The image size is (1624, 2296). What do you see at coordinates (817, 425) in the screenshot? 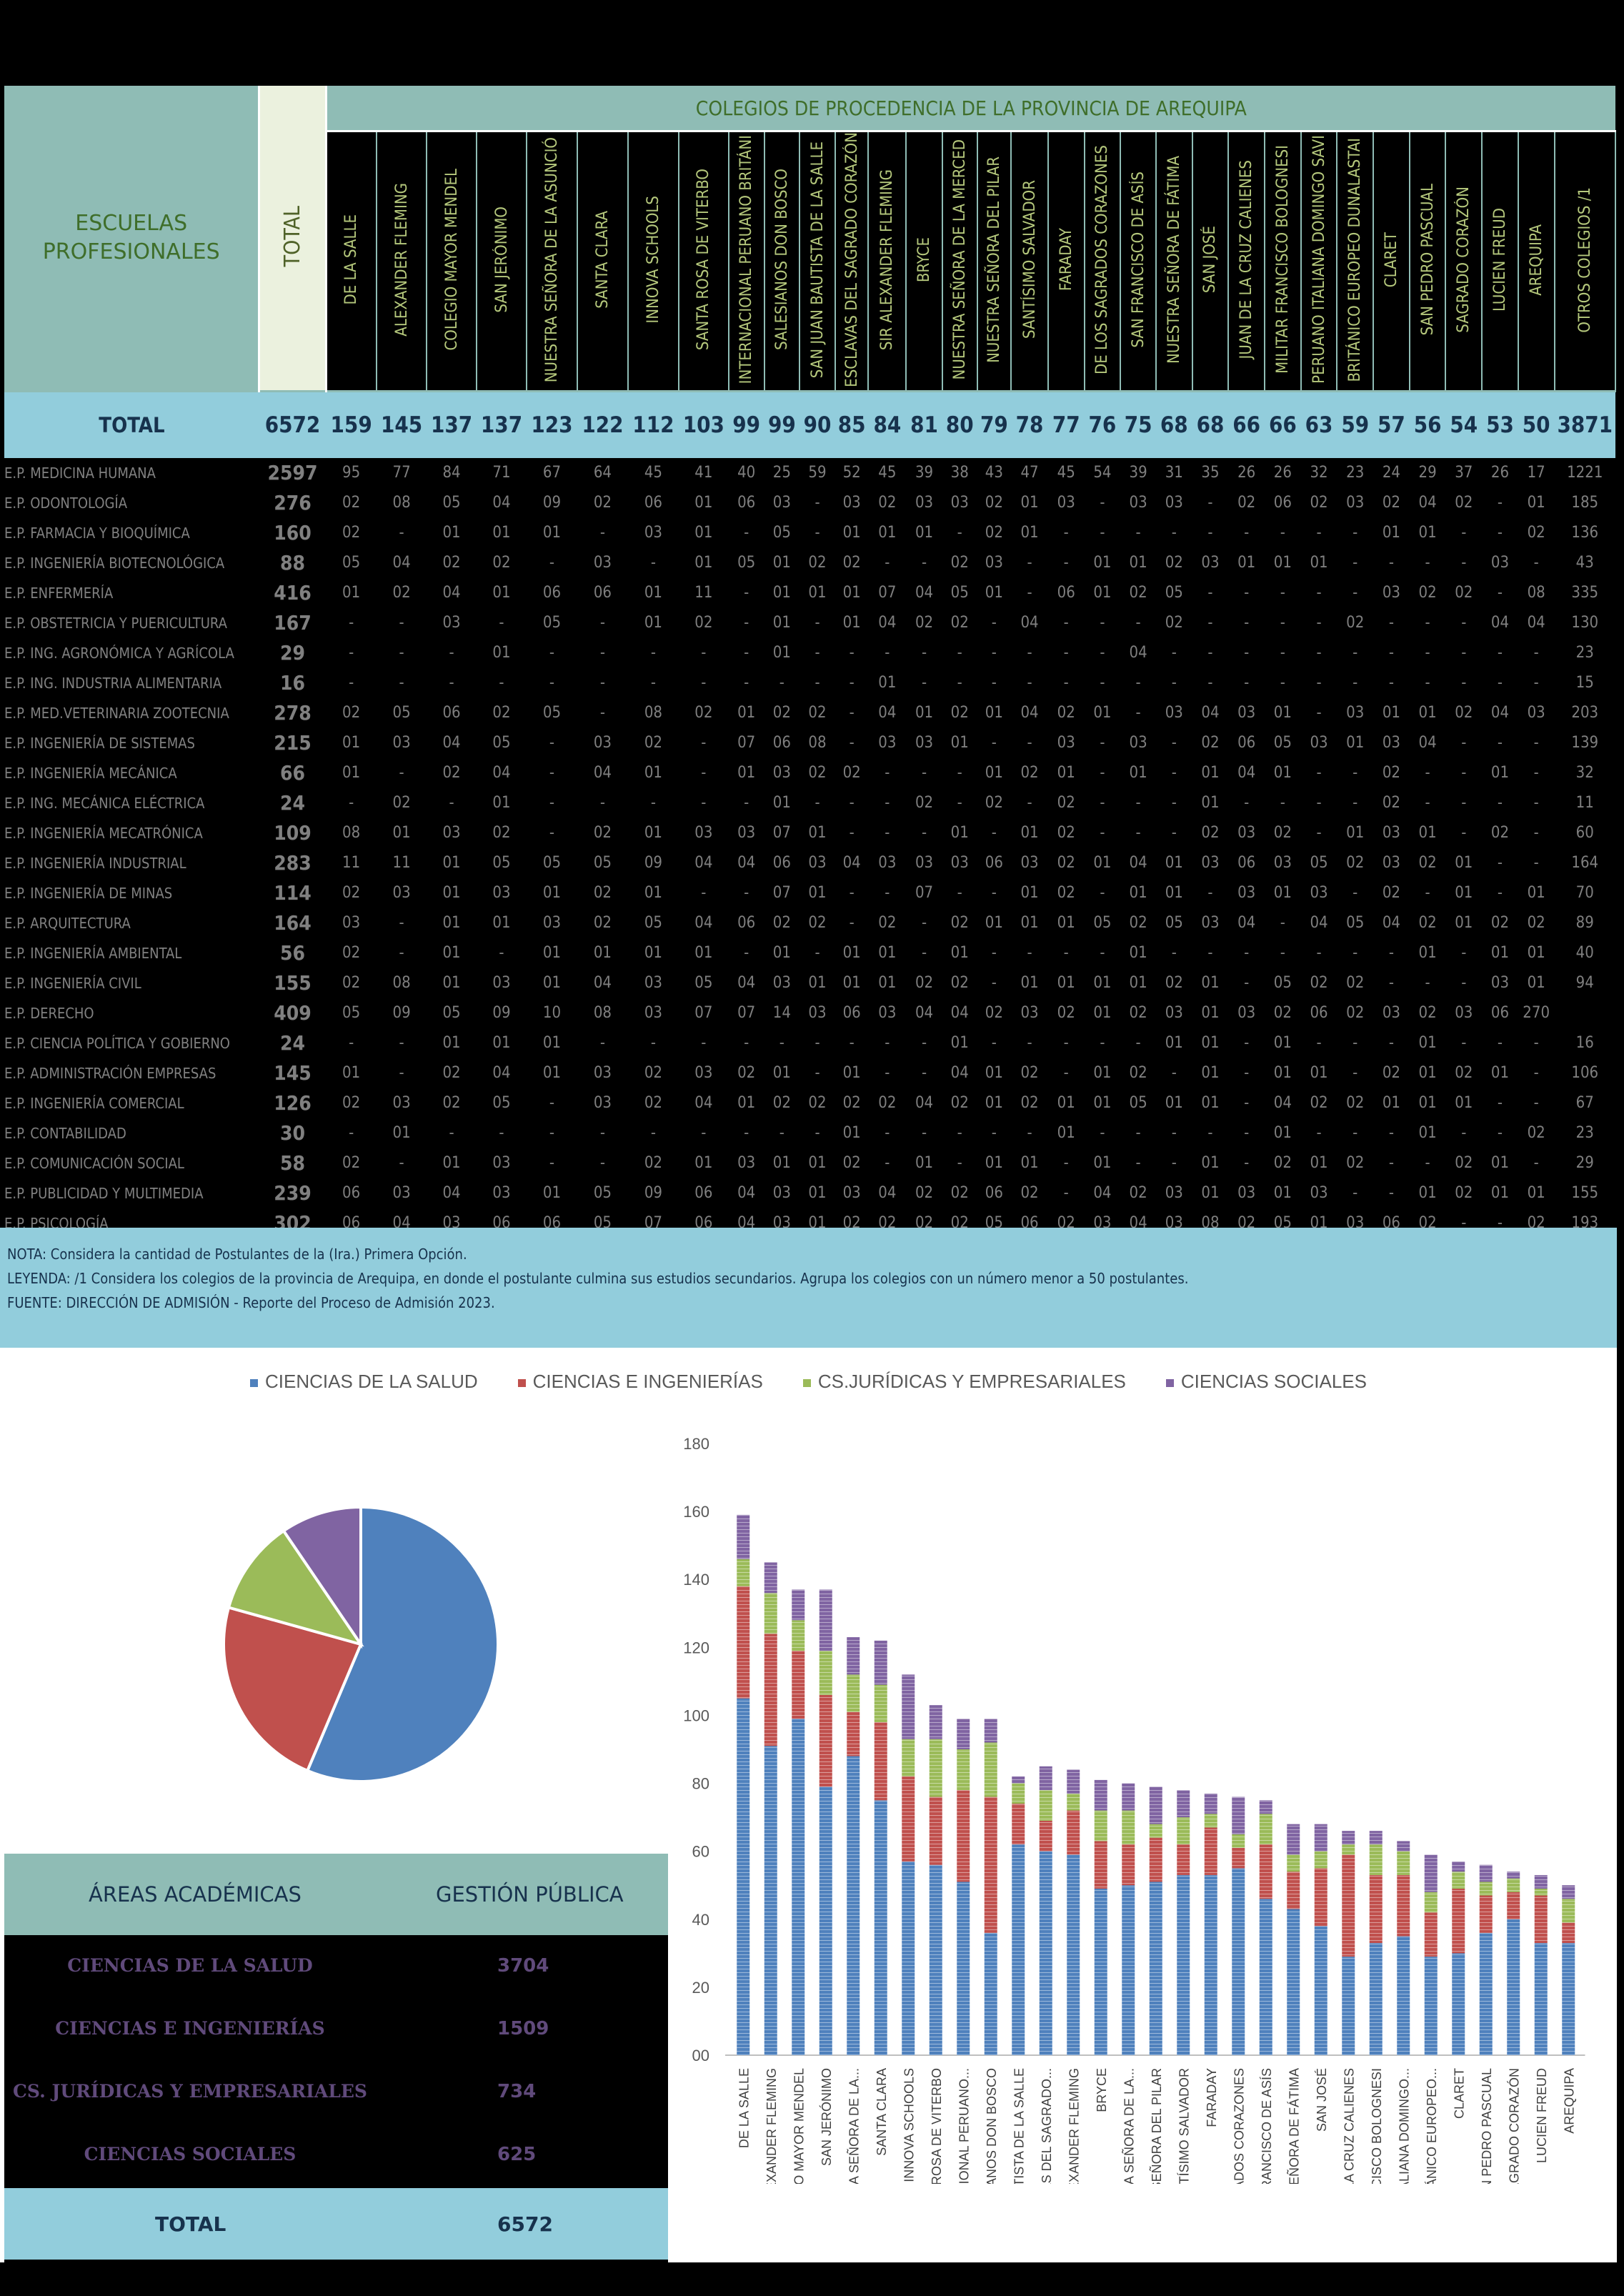
I see `total-row-cell: 90` at bounding box center [817, 425].